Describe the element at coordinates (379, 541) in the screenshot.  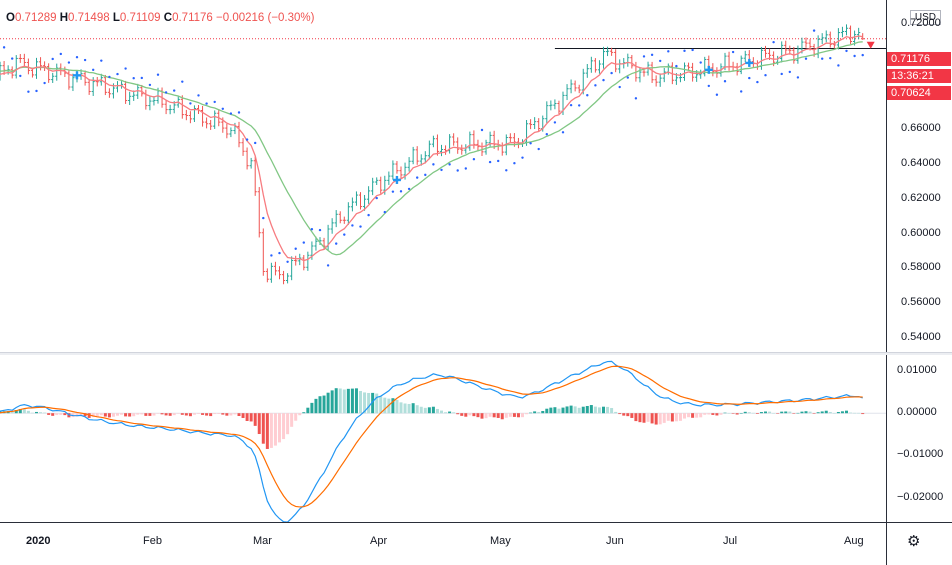
I see `time-tick-label: Apr` at that location.